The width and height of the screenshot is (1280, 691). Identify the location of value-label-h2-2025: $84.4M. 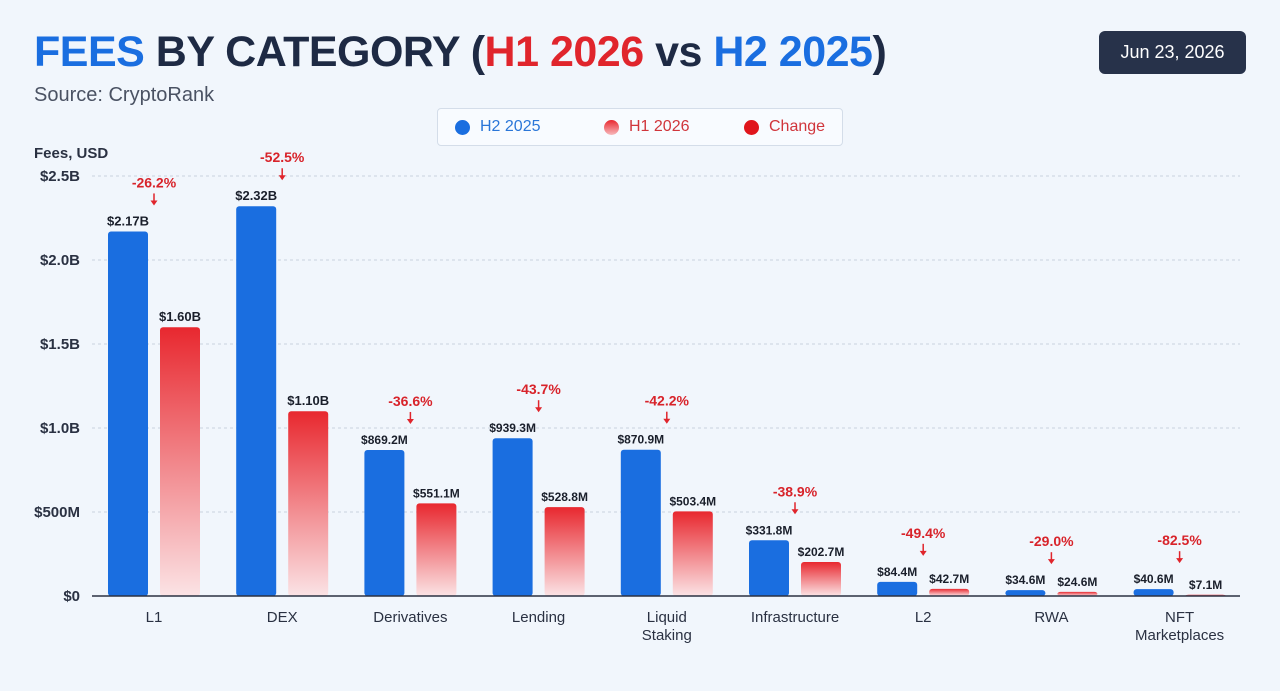
(897, 572).